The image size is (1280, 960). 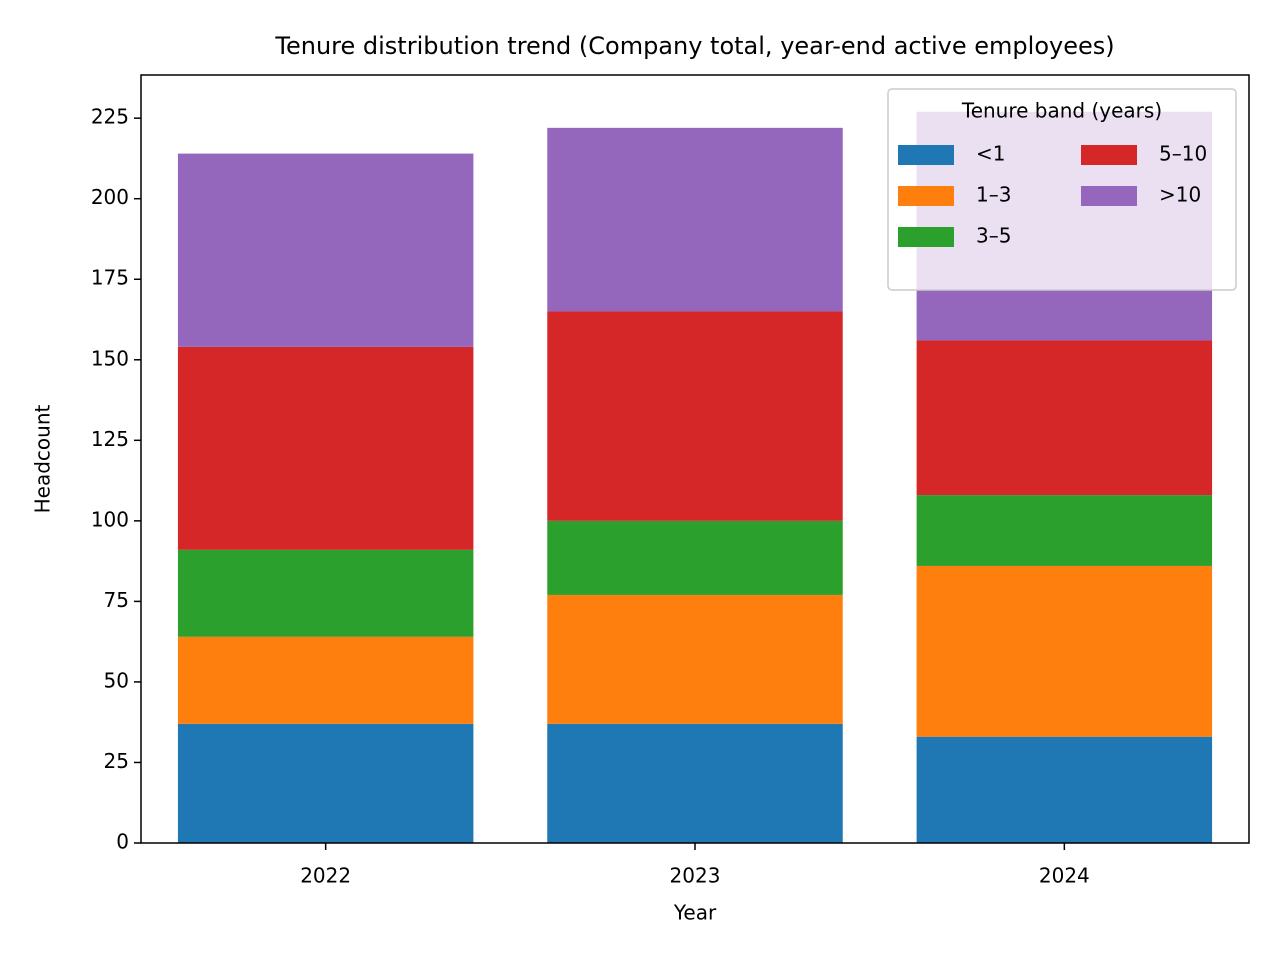 What do you see at coordinates (110, 197) in the screenshot?
I see `y-tick-label: 200` at bounding box center [110, 197].